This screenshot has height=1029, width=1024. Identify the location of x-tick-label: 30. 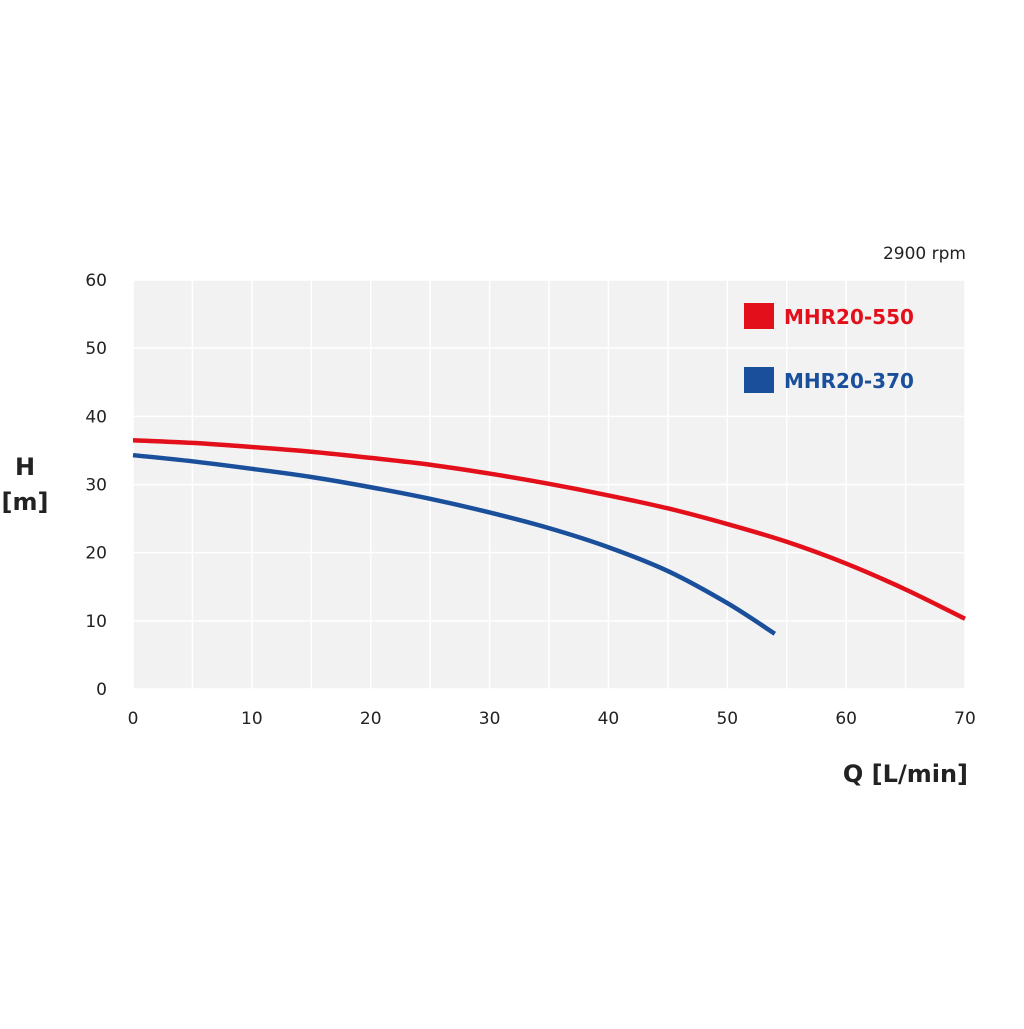
(490, 719).